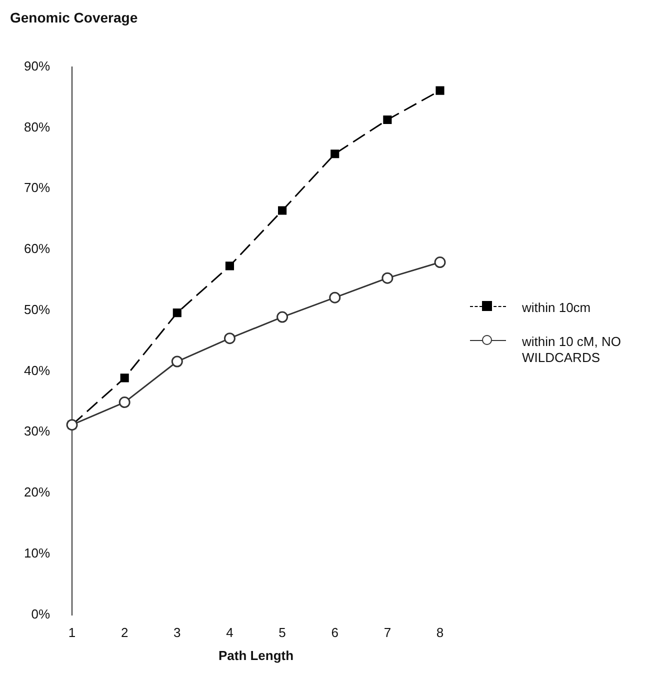  Describe the element at coordinates (37, 66) in the screenshot. I see `y-tick-label: 90%` at that location.